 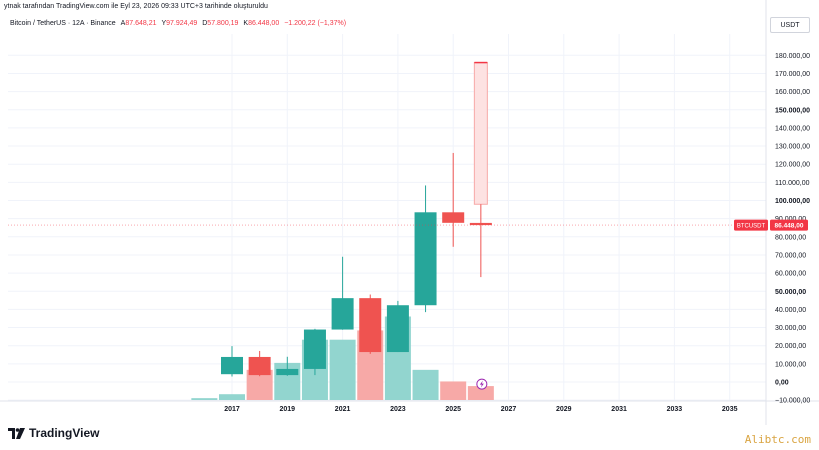 I want to click on low-label: D, so click(x=205, y=23).